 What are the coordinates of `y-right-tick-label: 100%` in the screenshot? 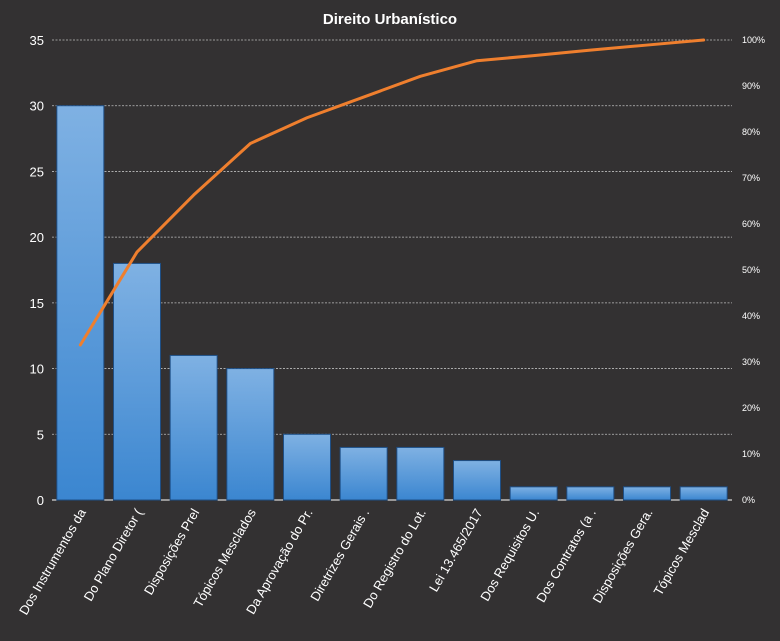 It's located at (753, 40).